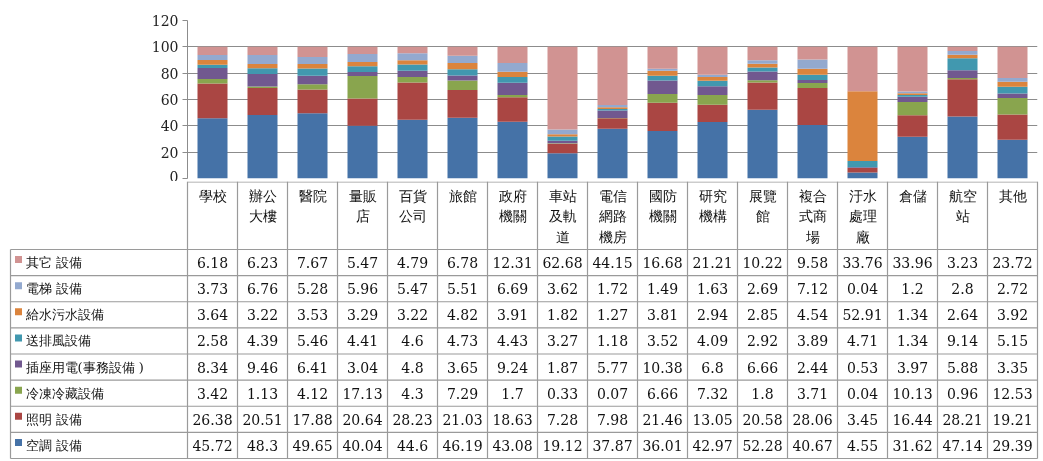  Describe the element at coordinates (812, 315) in the screenshot. I see `data-label: 4.54` at that location.